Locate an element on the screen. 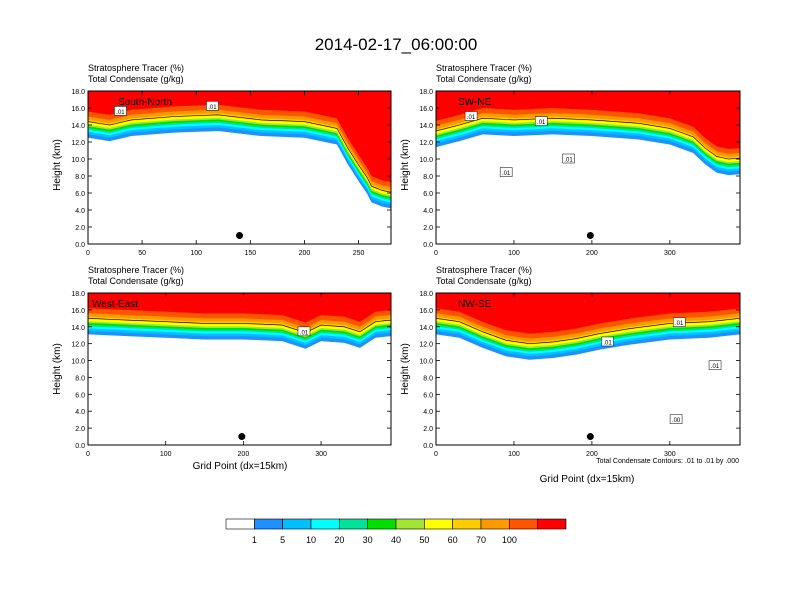 The image size is (792, 612). colorbar-label: 10 is located at coordinates (311, 540).